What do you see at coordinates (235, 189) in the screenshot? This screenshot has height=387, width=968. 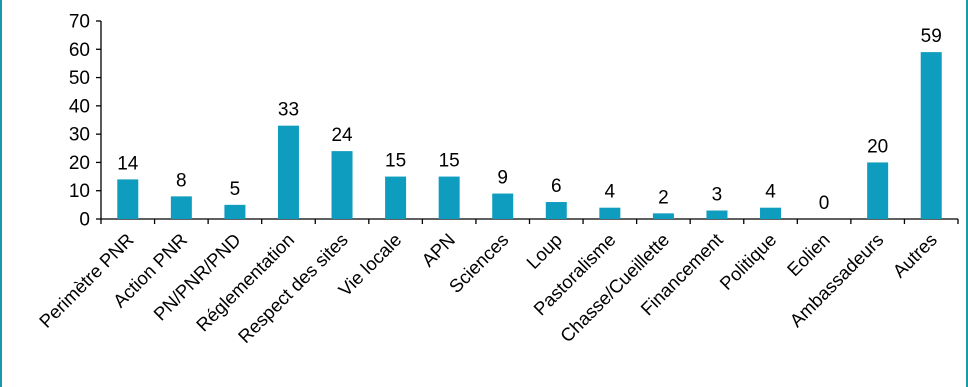 I see `data-label: 5` at bounding box center [235, 189].